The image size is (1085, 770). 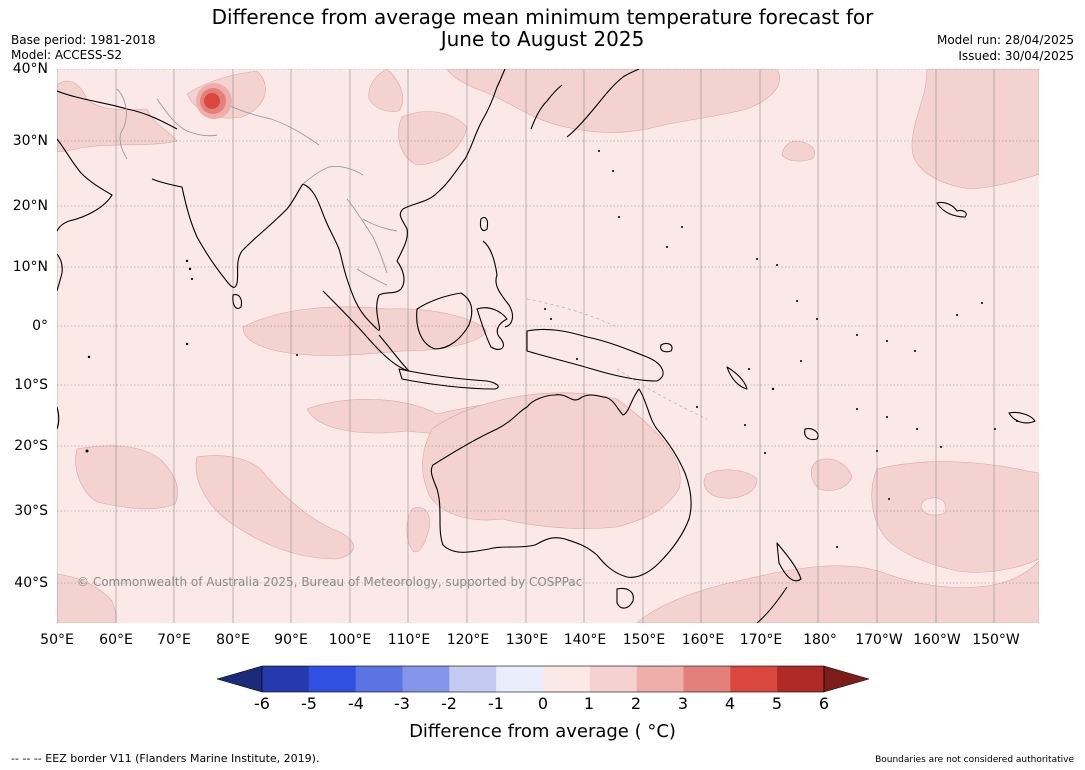 I want to click on lon-label: 110°E, so click(x=409, y=640).